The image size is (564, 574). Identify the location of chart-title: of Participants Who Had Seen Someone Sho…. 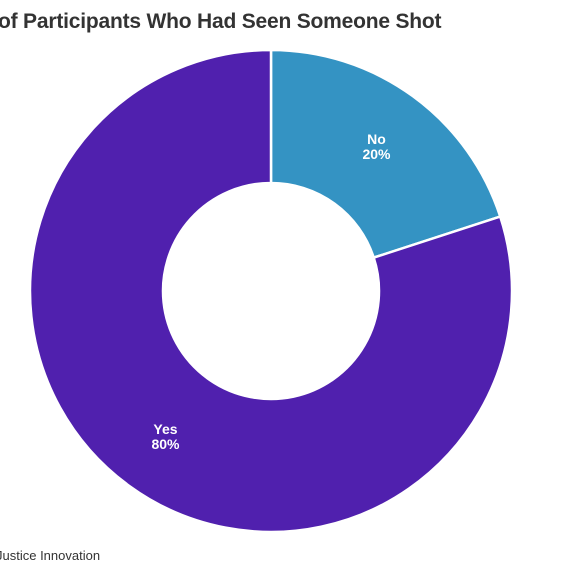
(221, 21).